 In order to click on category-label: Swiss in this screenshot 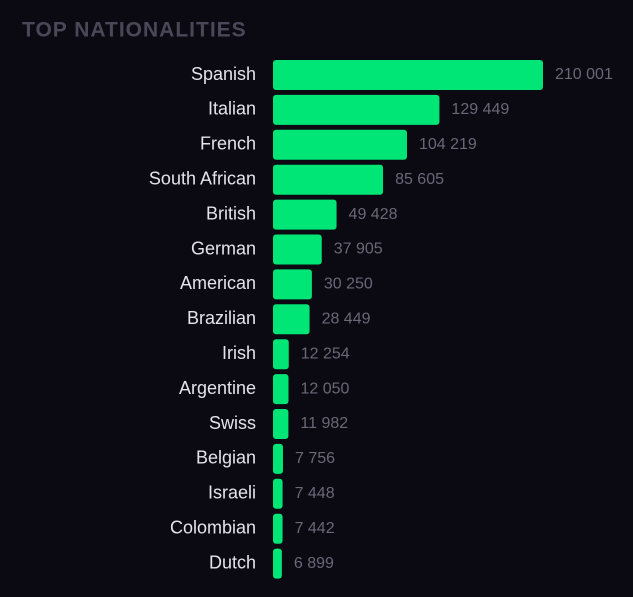, I will do `click(232, 423)`.